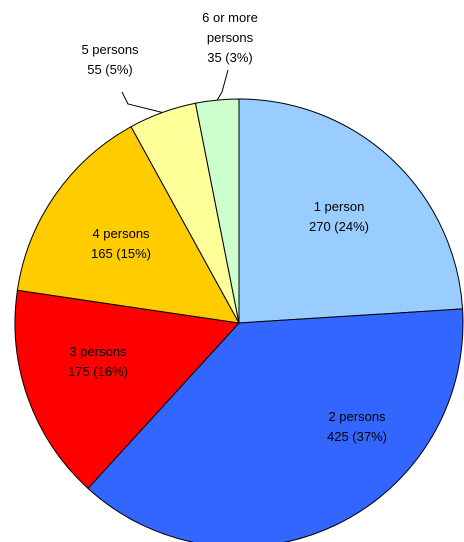 The width and height of the screenshot is (464, 542). Describe the element at coordinates (339, 206) in the screenshot. I see `category-label: 1 person` at that location.